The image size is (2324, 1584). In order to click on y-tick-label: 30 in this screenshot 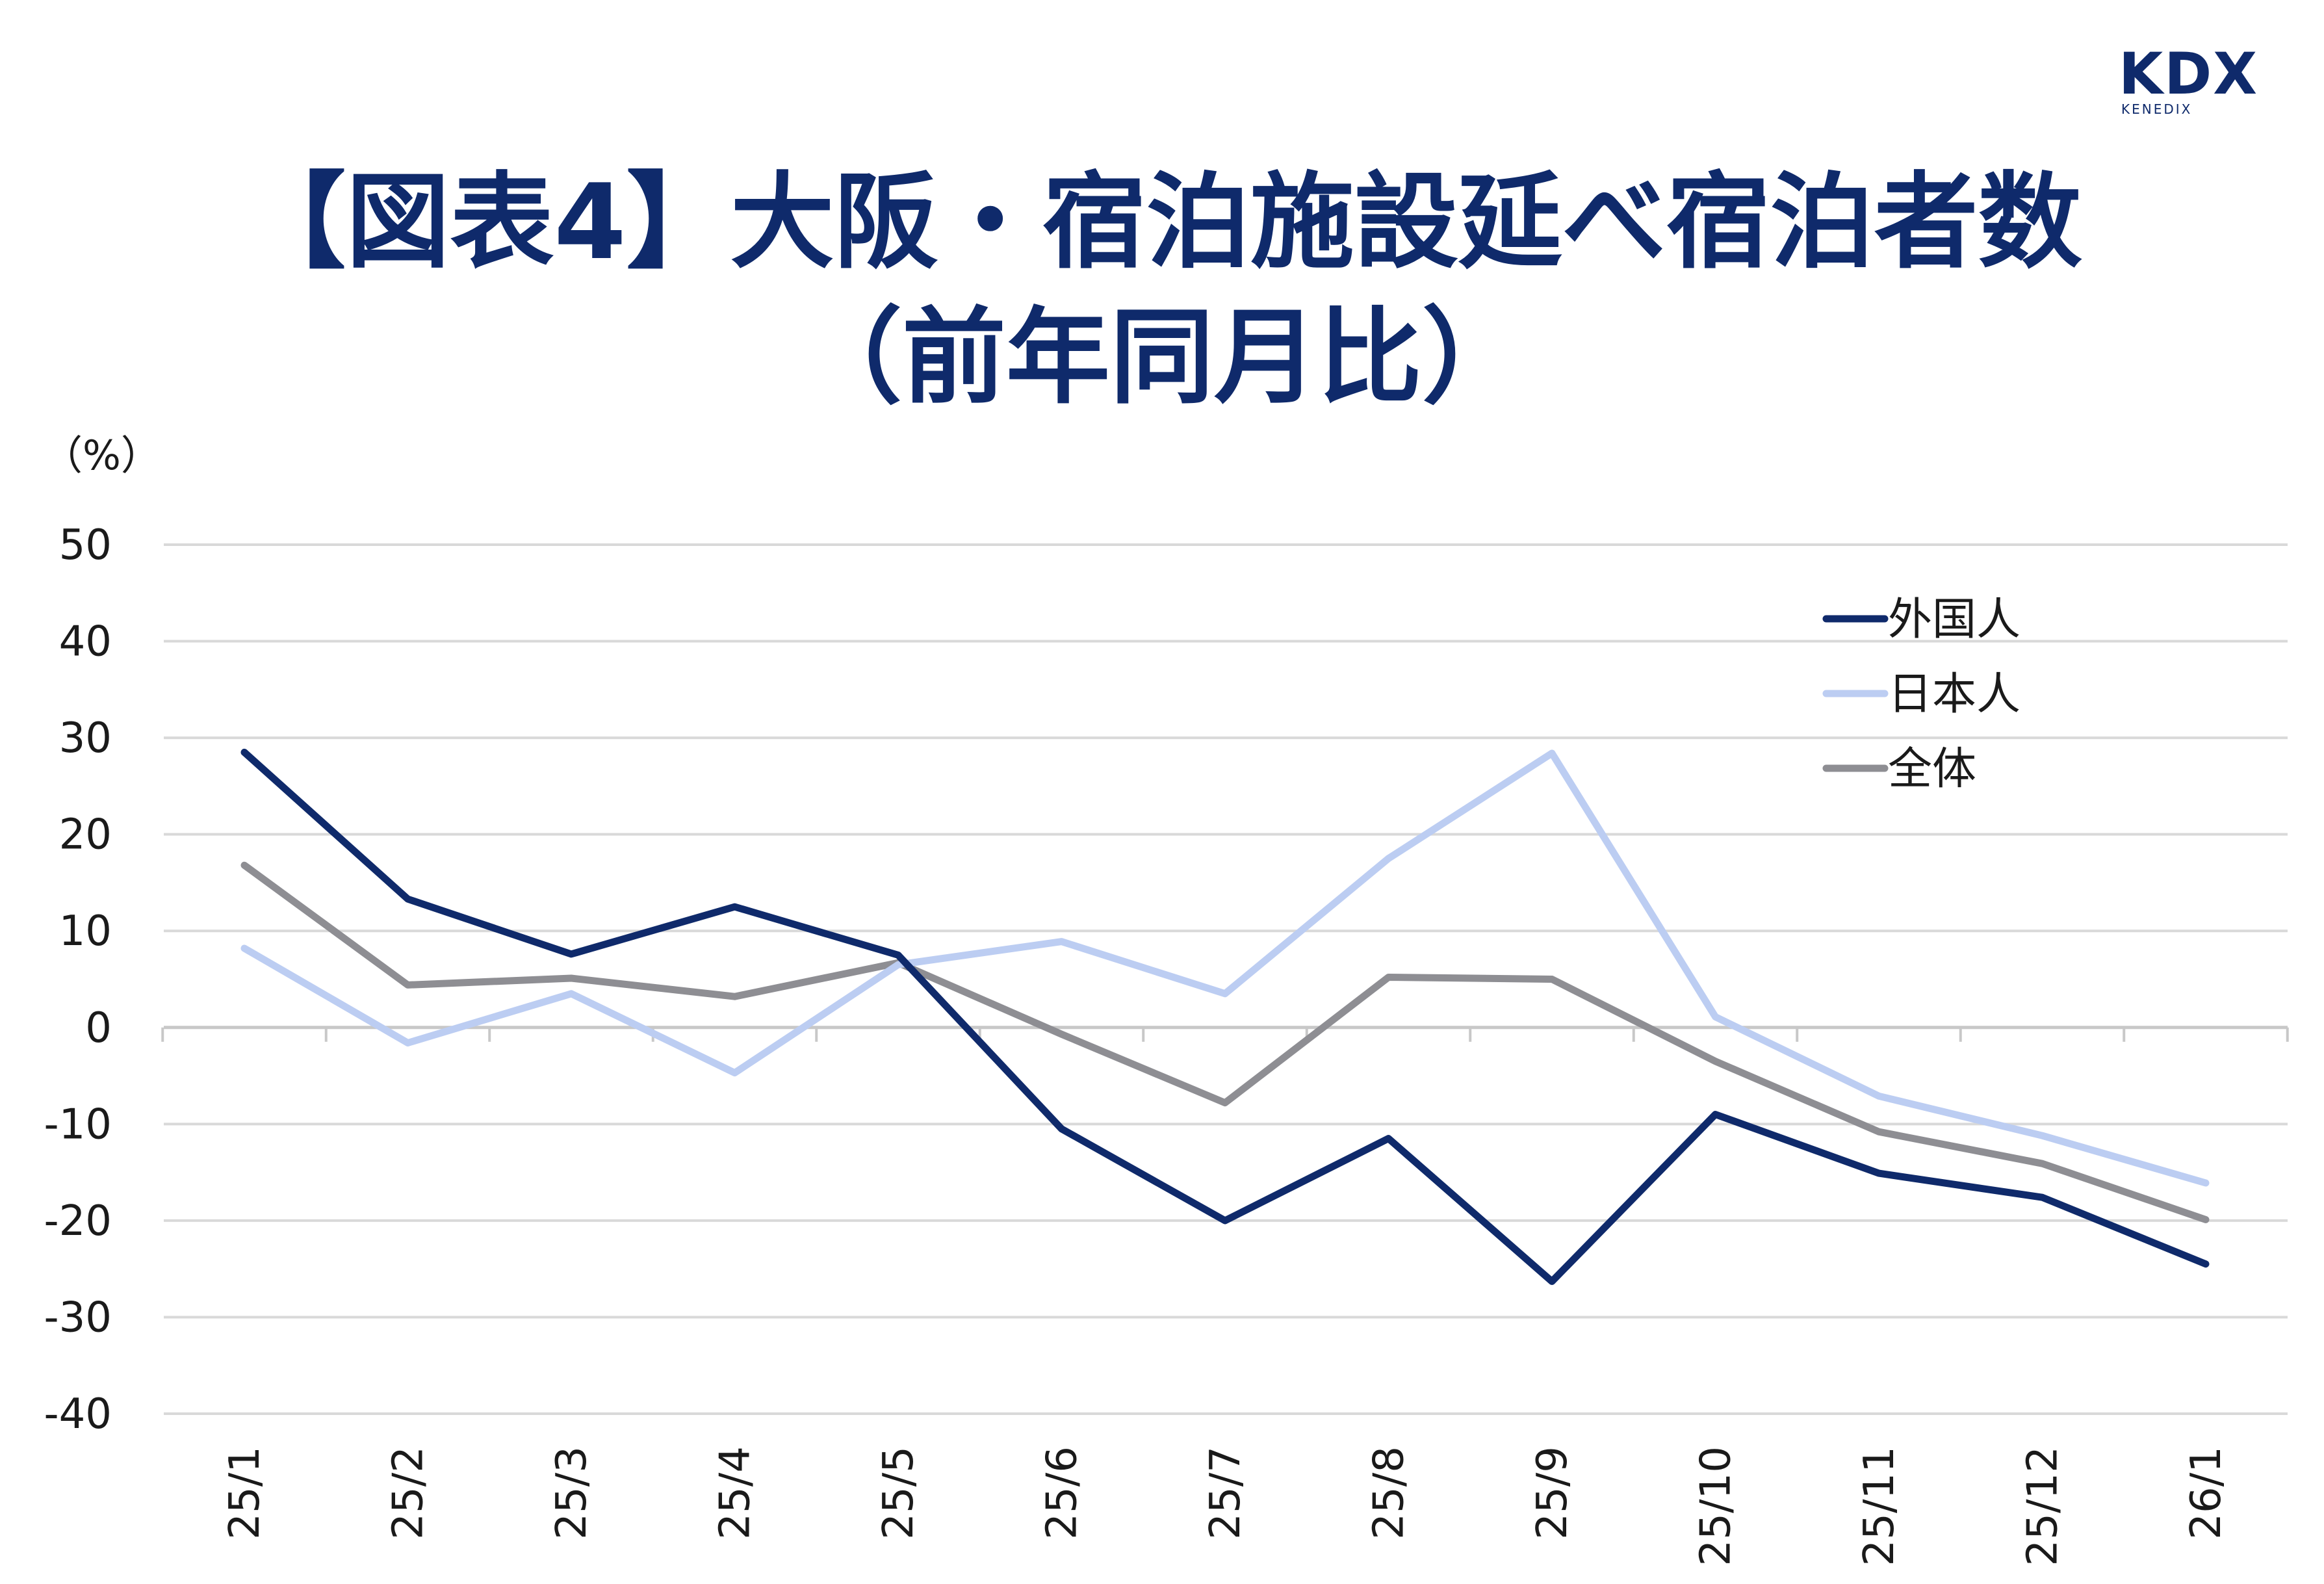, I will do `click(85, 738)`.